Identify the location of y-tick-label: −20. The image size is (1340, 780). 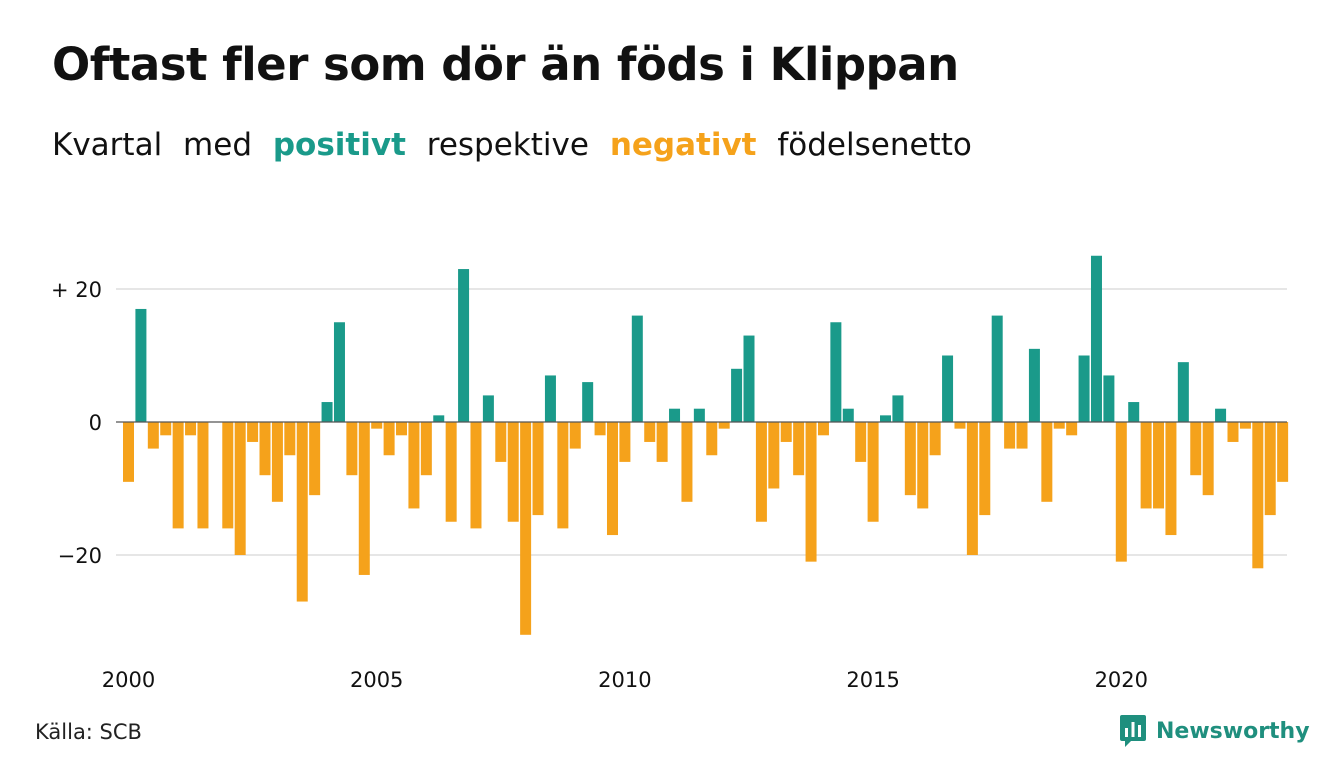
(80, 556).